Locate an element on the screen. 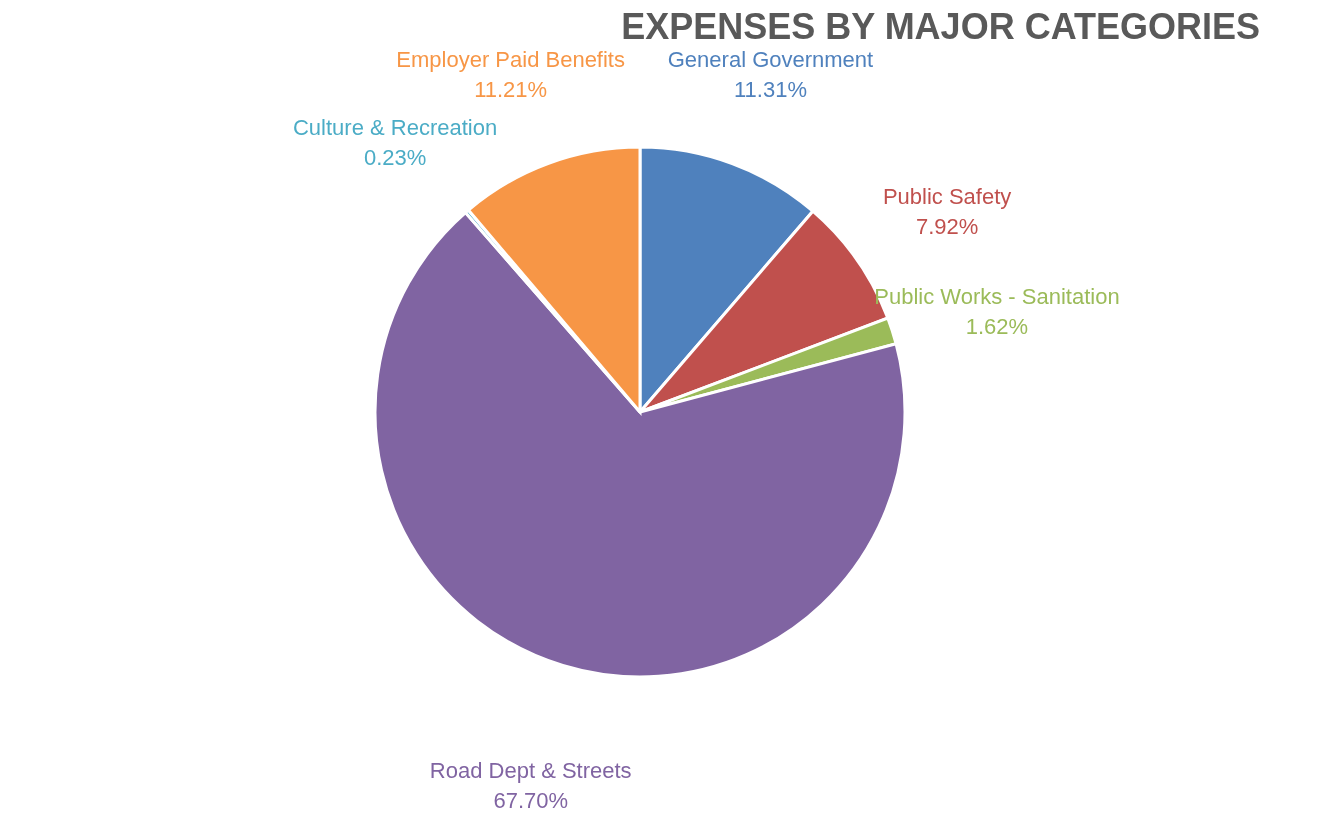 The height and width of the screenshot is (832, 1333). slice-label: Culture & Recreation is located at coordinates (395, 128).